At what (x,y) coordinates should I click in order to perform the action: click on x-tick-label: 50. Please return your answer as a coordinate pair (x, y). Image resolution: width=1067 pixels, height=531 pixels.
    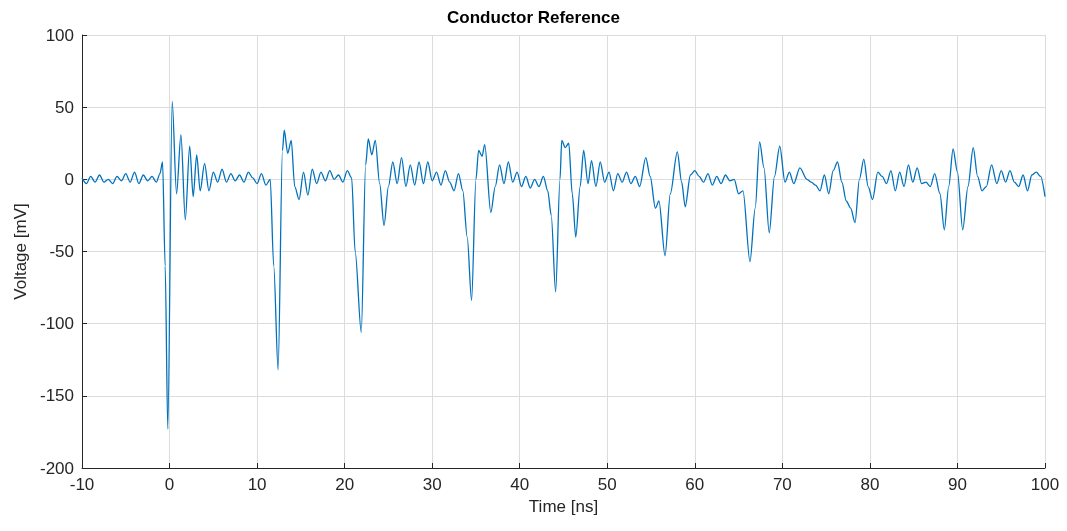
    Looking at the image, I should click on (607, 484).